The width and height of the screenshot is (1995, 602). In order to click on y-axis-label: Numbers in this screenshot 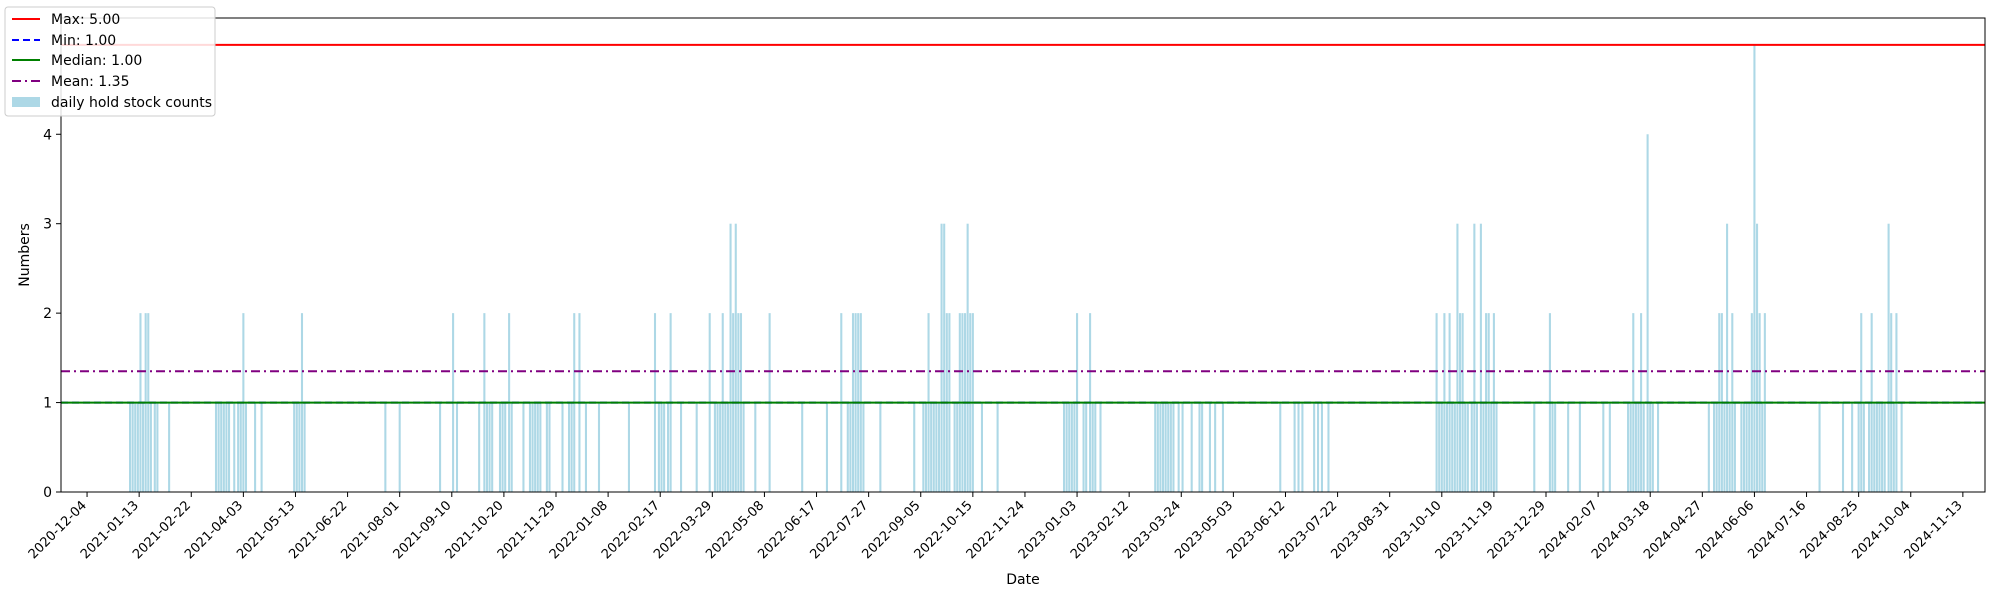, I will do `click(25, 255)`.